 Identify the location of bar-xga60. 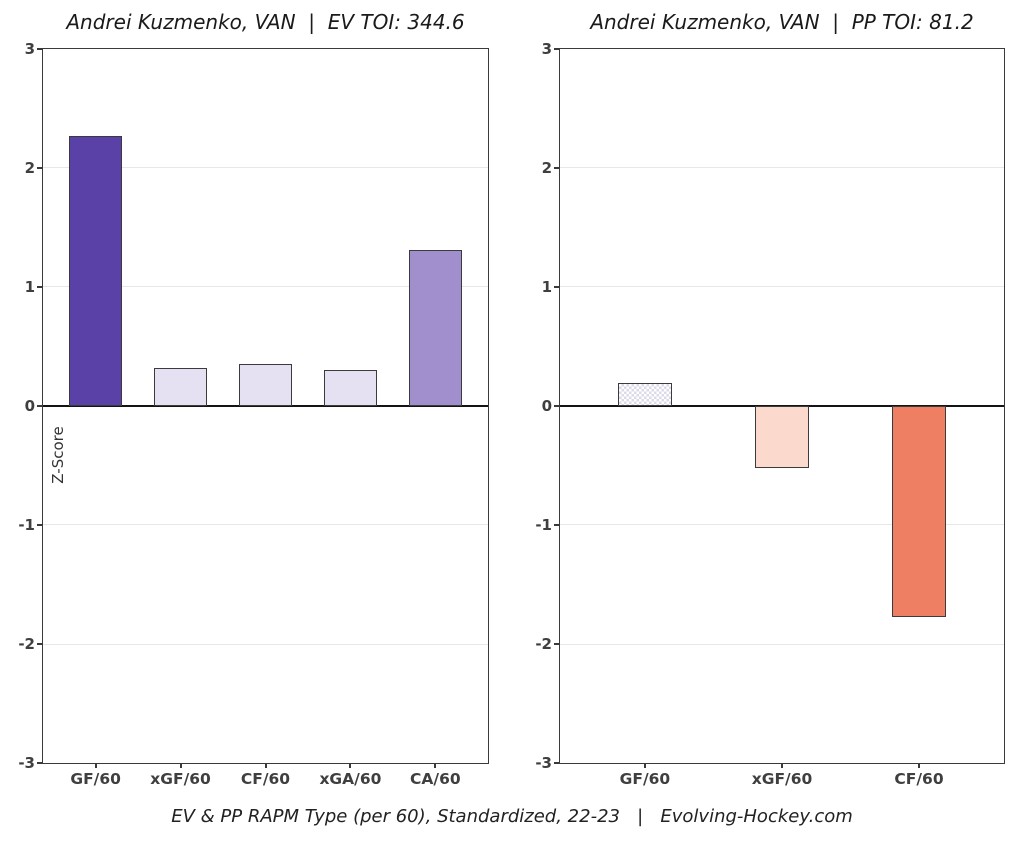
(350, 388).